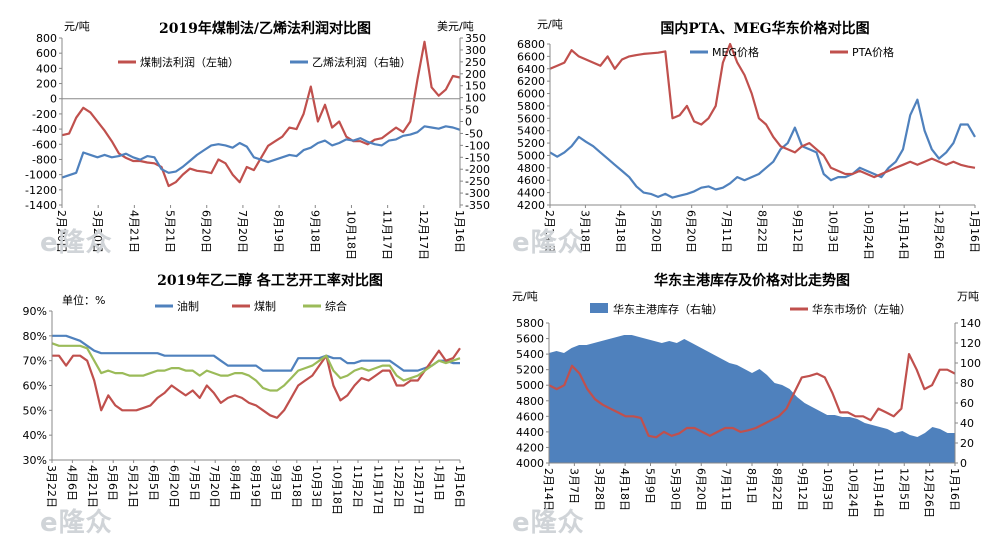 The height and width of the screenshot is (539, 991). I want to click on legend-label: 综合, so click(336, 306).